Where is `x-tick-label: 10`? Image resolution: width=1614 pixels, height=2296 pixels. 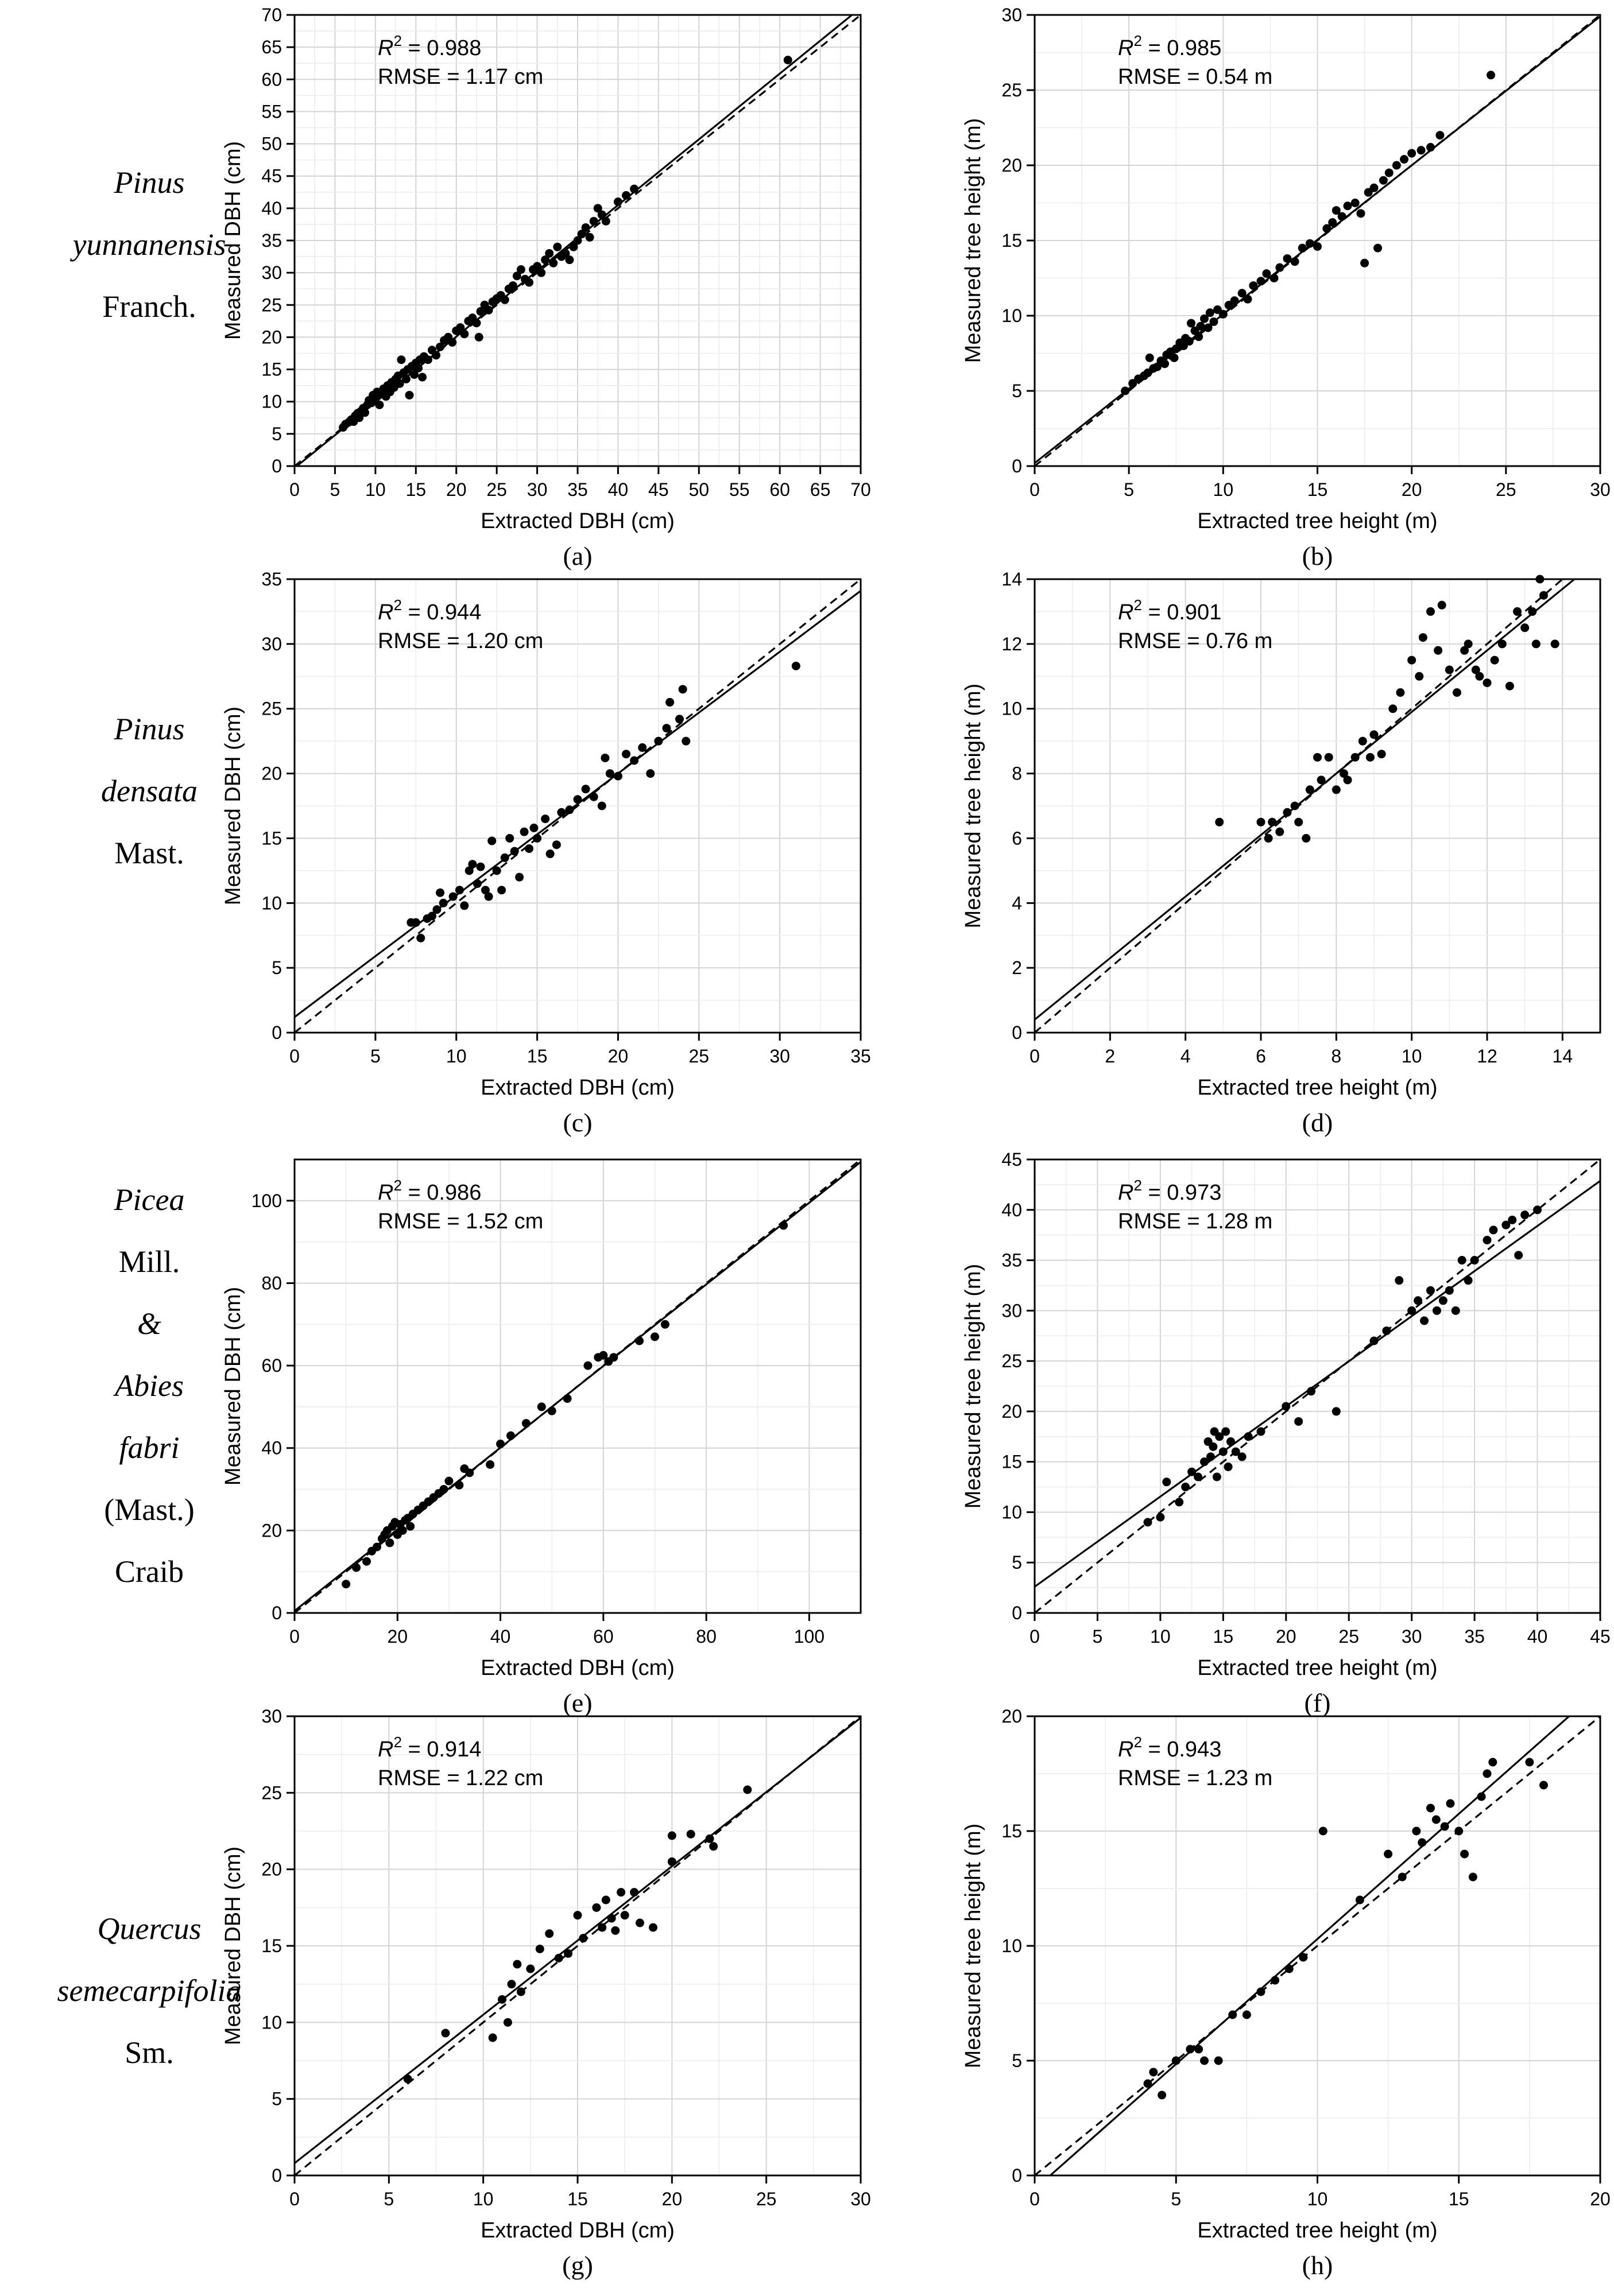 x-tick-label: 10 is located at coordinates (1223, 489).